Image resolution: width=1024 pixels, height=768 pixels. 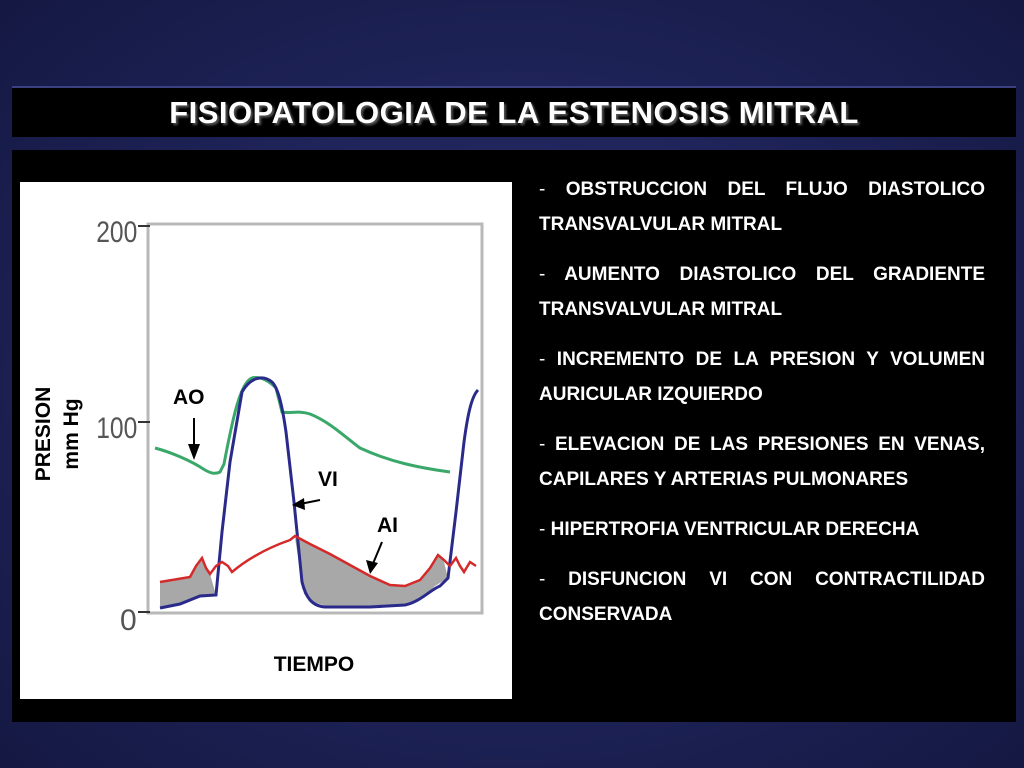 What do you see at coordinates (319, 493) in the screenshot?
I see `left-ventricle-curve` at bounding box center [319, 493].